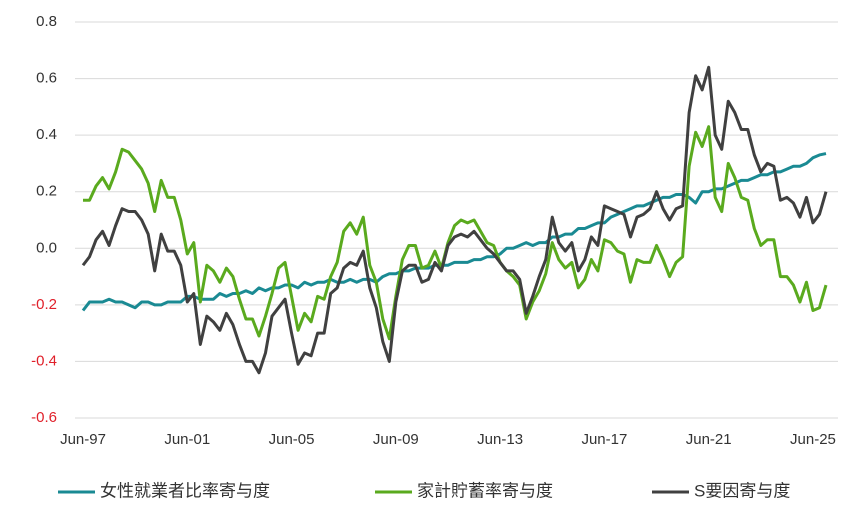 Image resolution: width=867 pixels, height=522 pixels. I want to click on y-tick-label: -0.2, so click(44, 304).